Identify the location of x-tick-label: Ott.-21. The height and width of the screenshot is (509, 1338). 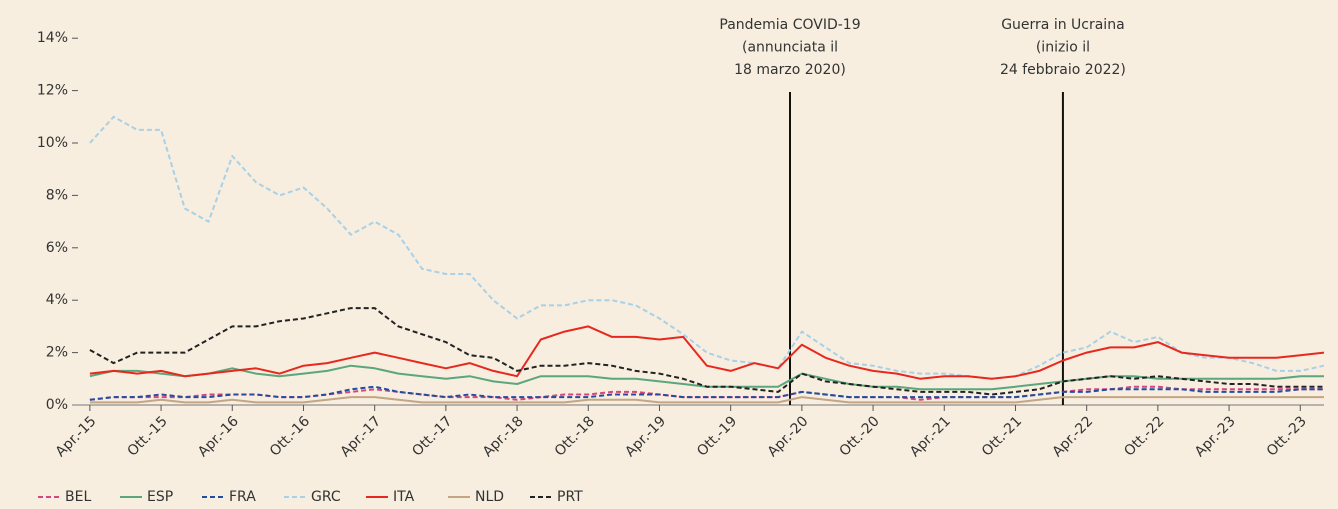
(1002, 436).